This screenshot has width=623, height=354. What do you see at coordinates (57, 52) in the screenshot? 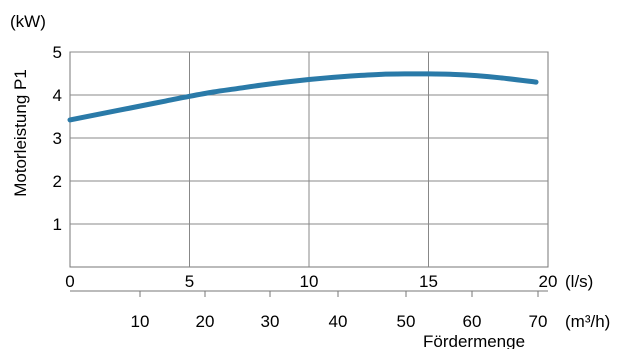
I see `y-tick-label: 5` at bounding box center [57, 52].